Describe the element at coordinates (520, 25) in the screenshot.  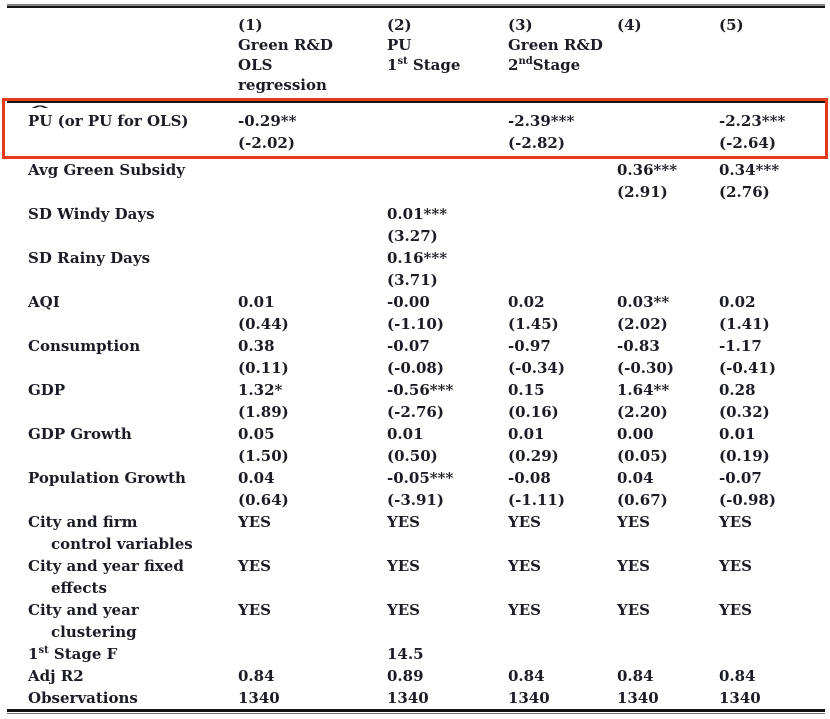
I see `header-col-3-num: (3)` at that location.